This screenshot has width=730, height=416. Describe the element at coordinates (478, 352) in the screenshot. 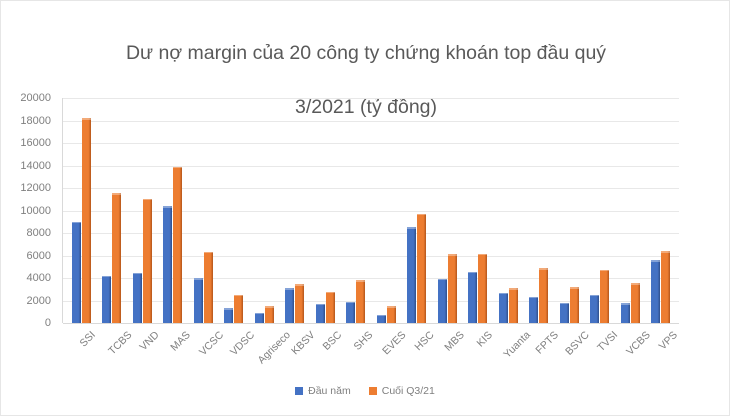

I see `x-axis-tick: KIS` at that location.